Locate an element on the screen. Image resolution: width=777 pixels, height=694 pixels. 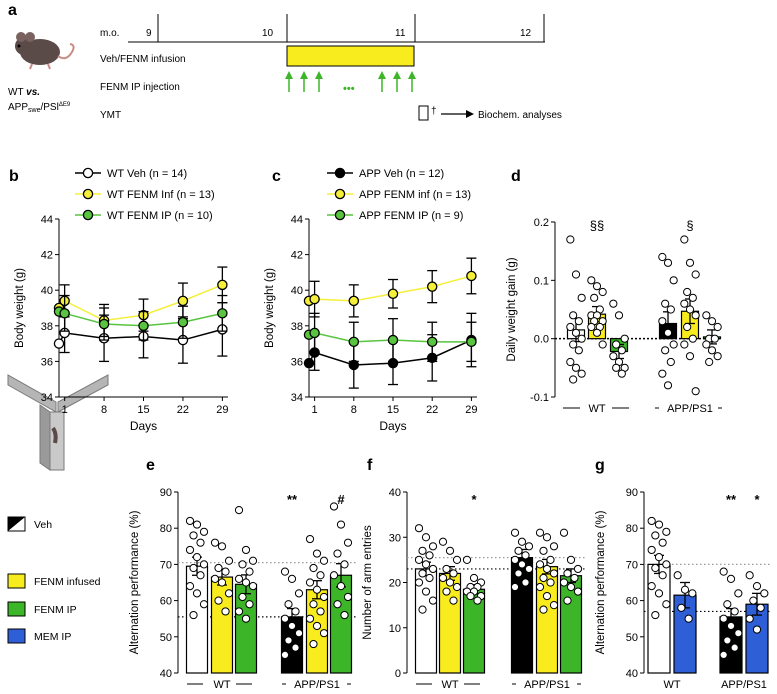
x-tick-label: 22 is located at coordinates (432, 410).